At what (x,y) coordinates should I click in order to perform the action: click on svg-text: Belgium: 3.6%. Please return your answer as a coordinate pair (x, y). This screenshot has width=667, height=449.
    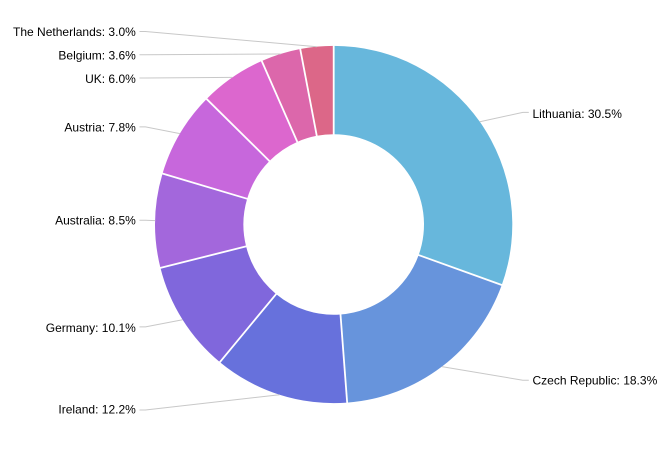
    Looking at the image, I should click on (97, 55).